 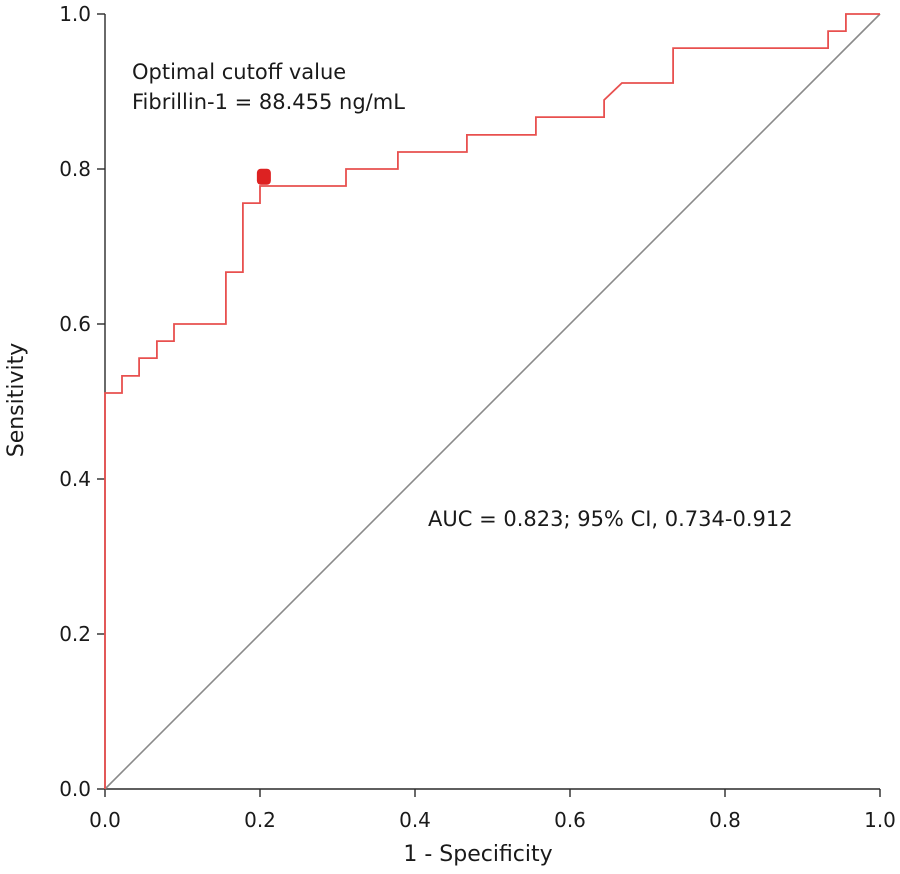 I want to click on x-tick-label: 1.0, so click(x=880, y=820).